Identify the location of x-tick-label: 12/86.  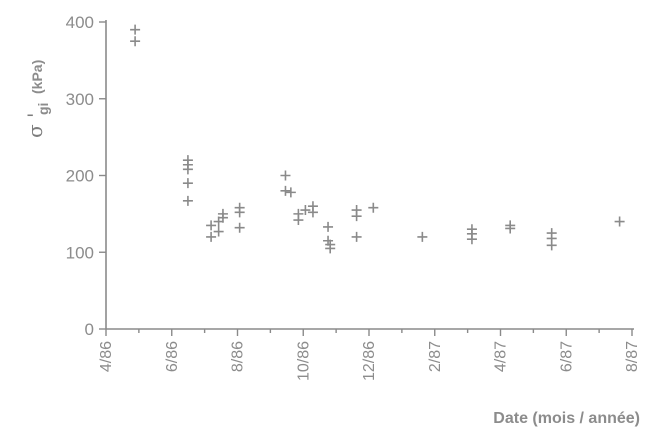
(369, 361).